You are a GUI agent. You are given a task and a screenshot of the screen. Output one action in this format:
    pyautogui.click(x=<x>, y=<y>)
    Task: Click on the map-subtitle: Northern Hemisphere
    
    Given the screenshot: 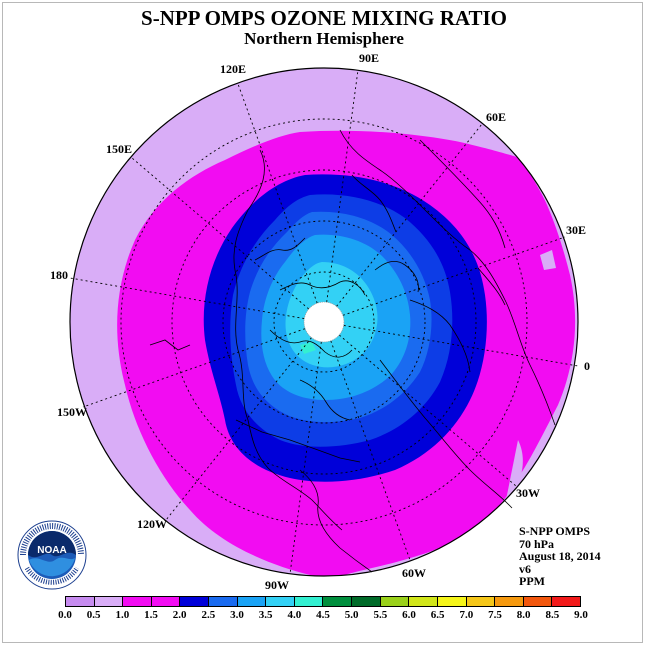 What is the action you would take?
    pyautogui.click(x=324, y=38)
    